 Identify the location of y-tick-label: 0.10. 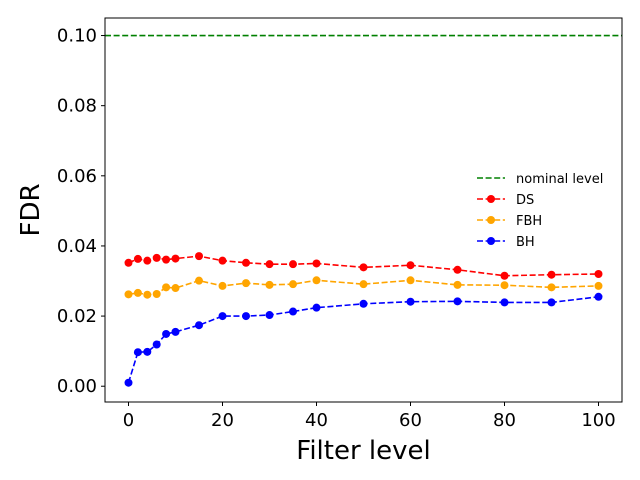
(77, 36).